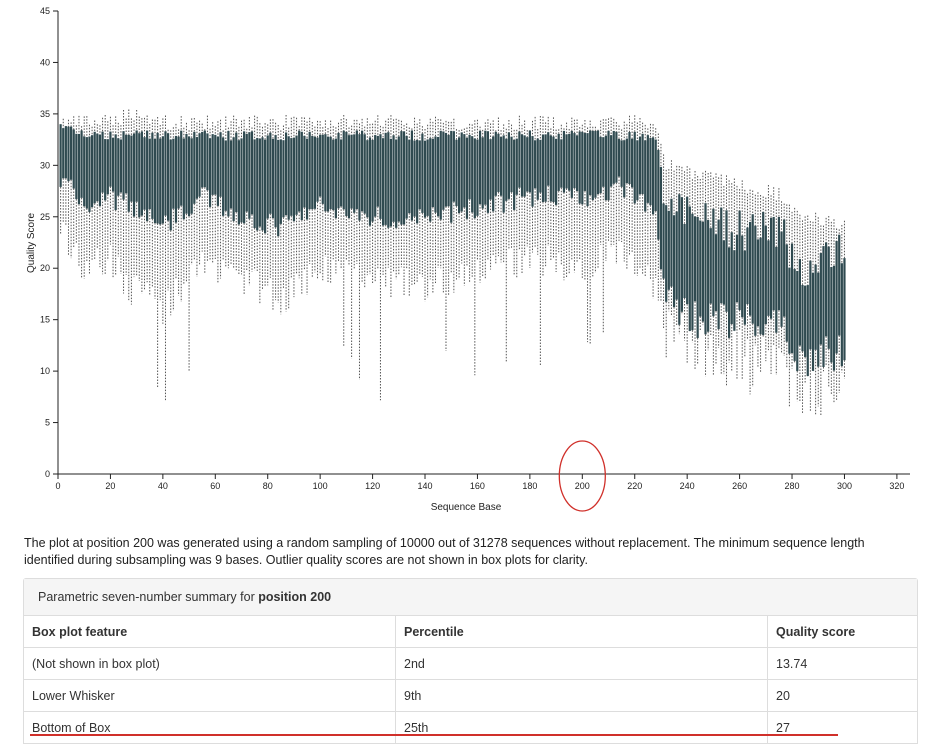 The height and width of the screenshot is (744, 931). Describe the element at coordinates (477, 486) in the screenshot. I see `x-tick-label: 160` at that location.